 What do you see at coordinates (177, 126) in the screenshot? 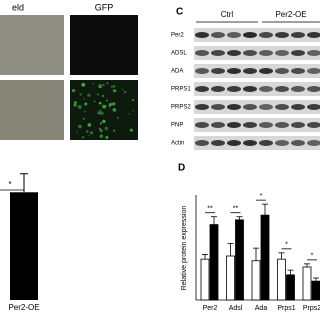
I see `row-label: PNP` at bounding box center [177, 126].